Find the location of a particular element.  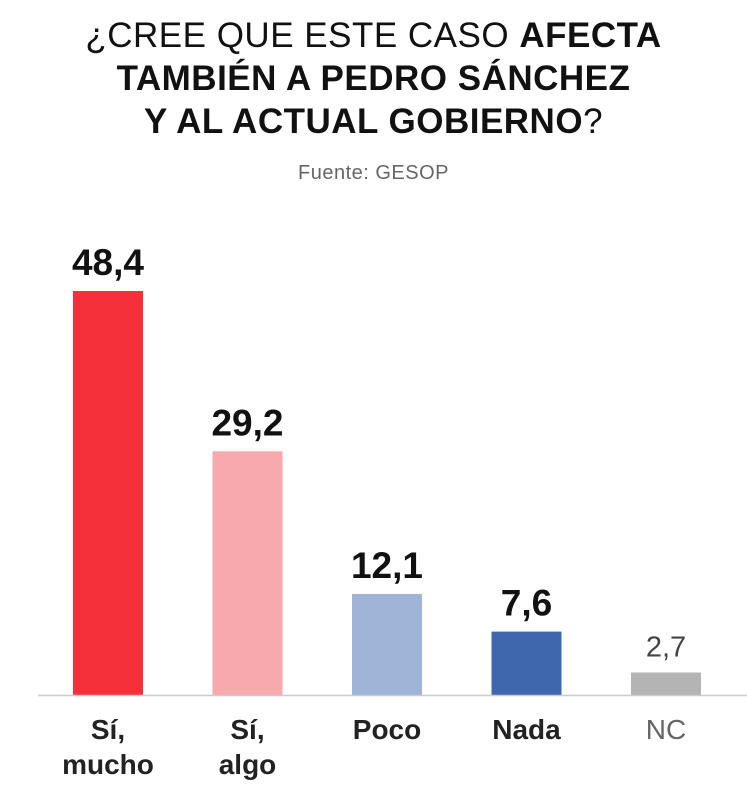

value-label-3: 7,6 is located at coordinates (526, 603).